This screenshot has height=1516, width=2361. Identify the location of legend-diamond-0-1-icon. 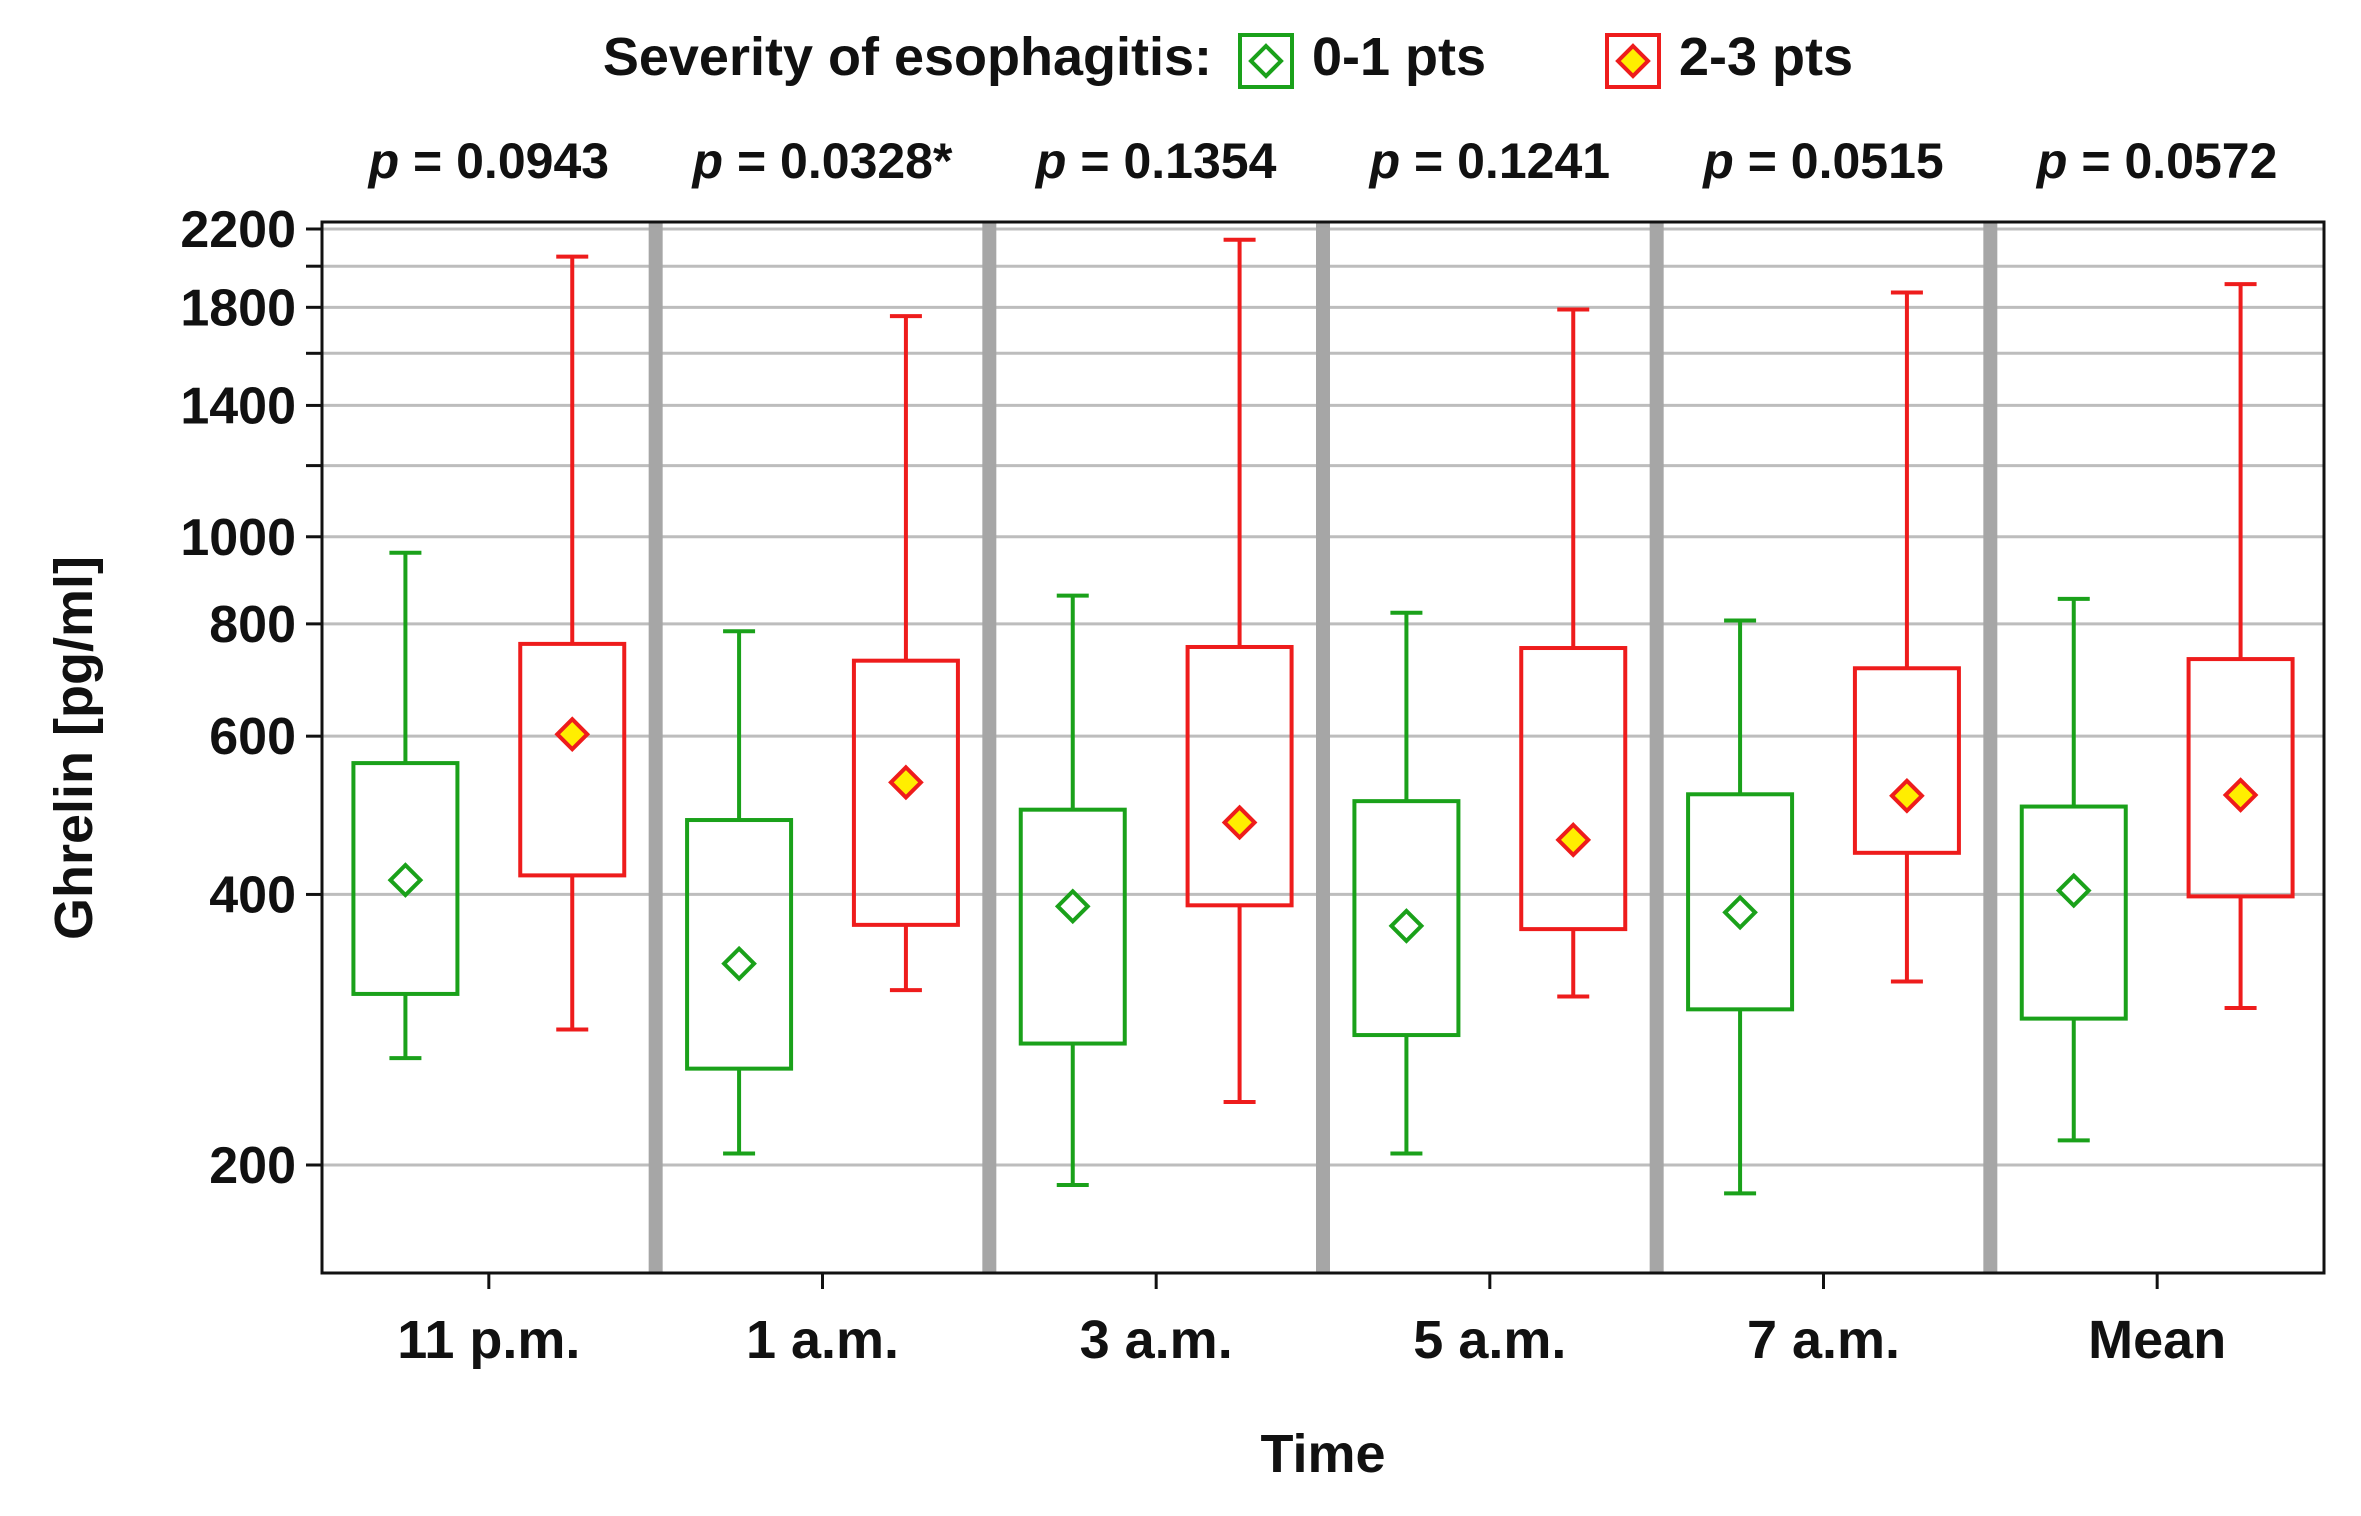
(1266, 61).